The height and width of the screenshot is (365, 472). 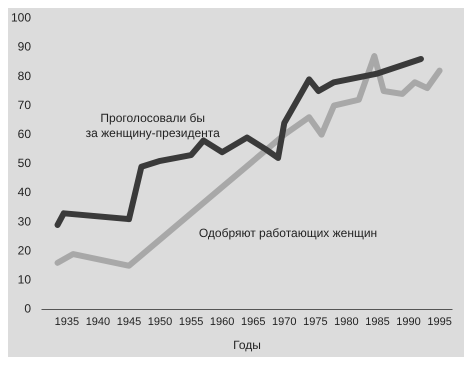 I want to click on x-tick-label: 1975, so click(x=315, y=322).